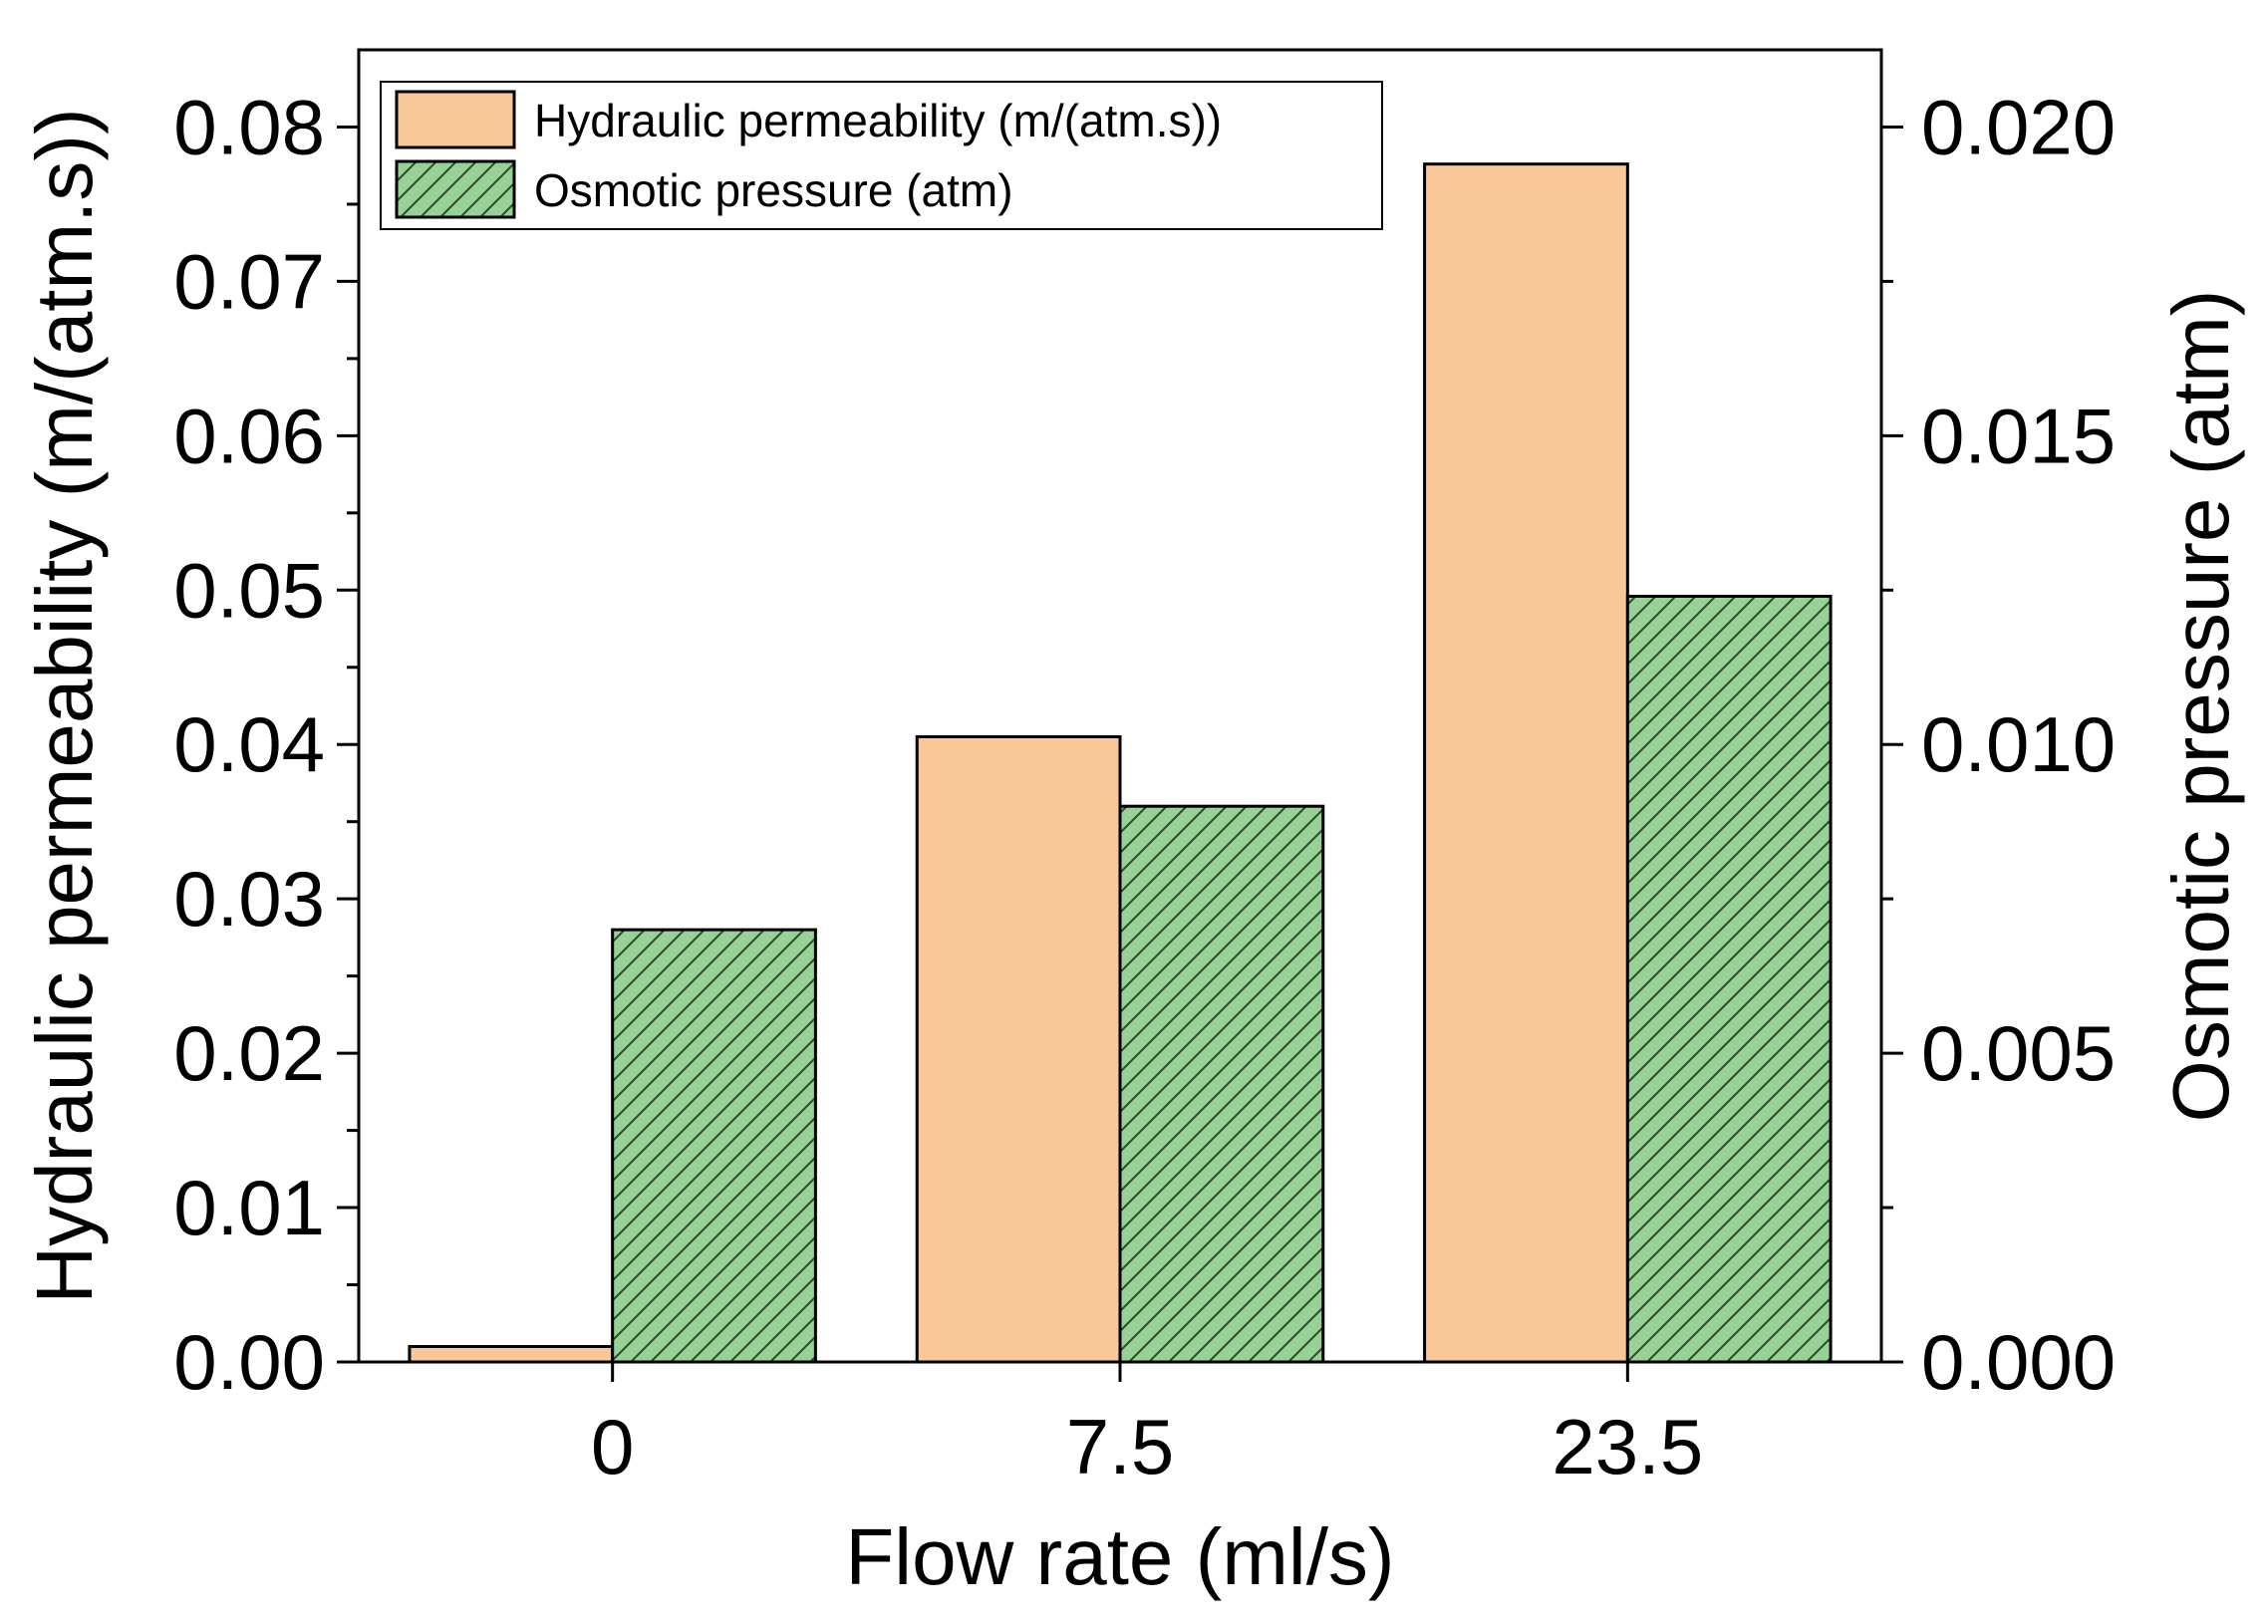 The image size is (2268, 1624). I want to click on left-tick-label: 0.05, so click(249, 590).